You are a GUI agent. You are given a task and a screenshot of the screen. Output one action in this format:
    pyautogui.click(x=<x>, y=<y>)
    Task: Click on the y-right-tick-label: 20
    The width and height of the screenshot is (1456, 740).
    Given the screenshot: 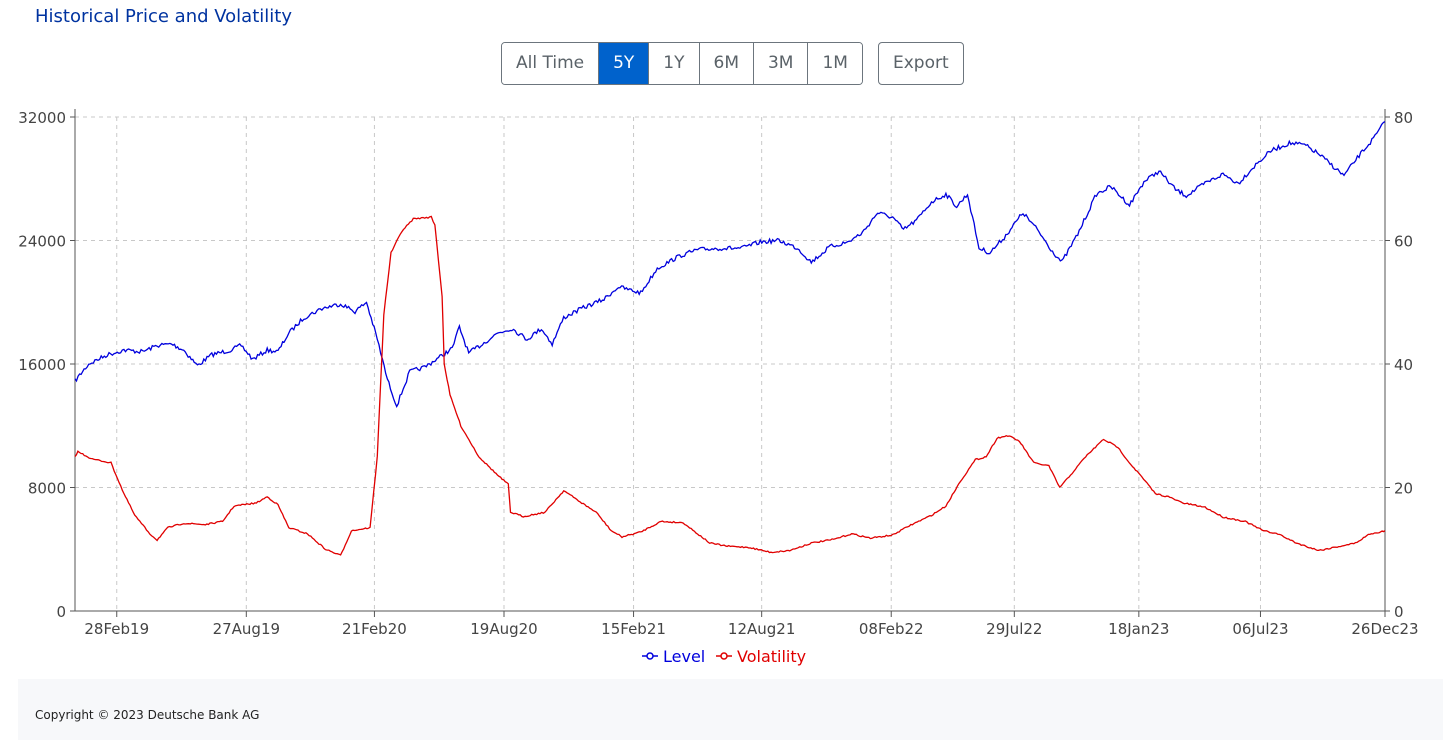 What is the action you would take?
    pyautogui.click(x=1403, y=489)
    